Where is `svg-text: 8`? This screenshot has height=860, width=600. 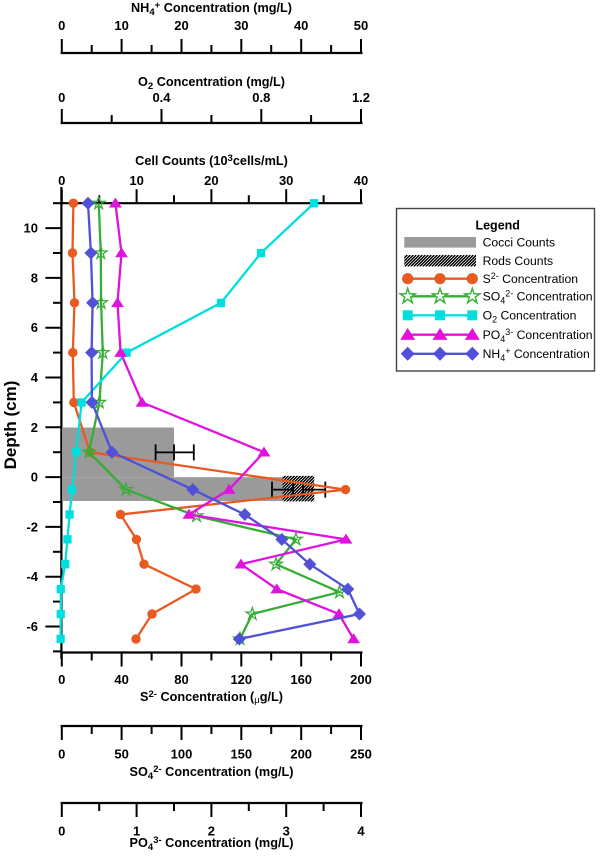 svg-text: 8 is located at coordinates (34, 277).